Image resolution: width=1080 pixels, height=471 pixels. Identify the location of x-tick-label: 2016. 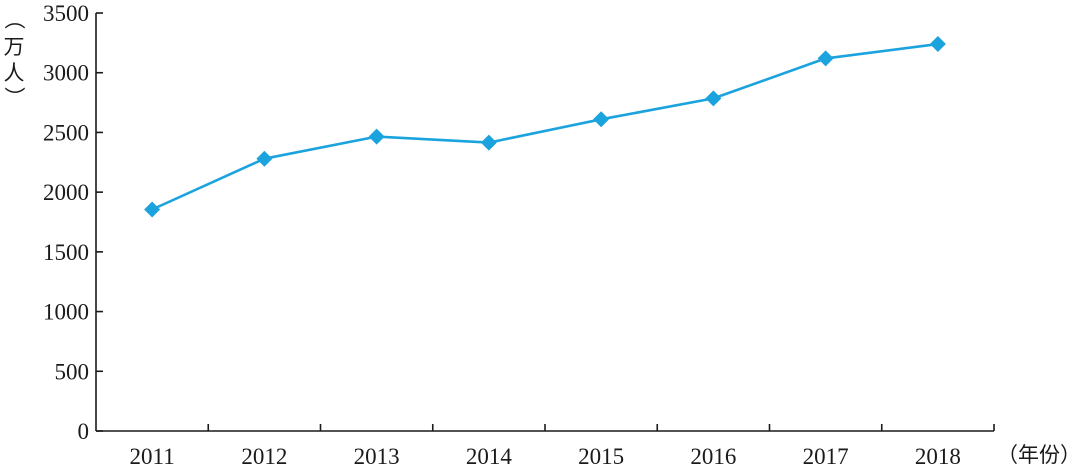
(713, 456).